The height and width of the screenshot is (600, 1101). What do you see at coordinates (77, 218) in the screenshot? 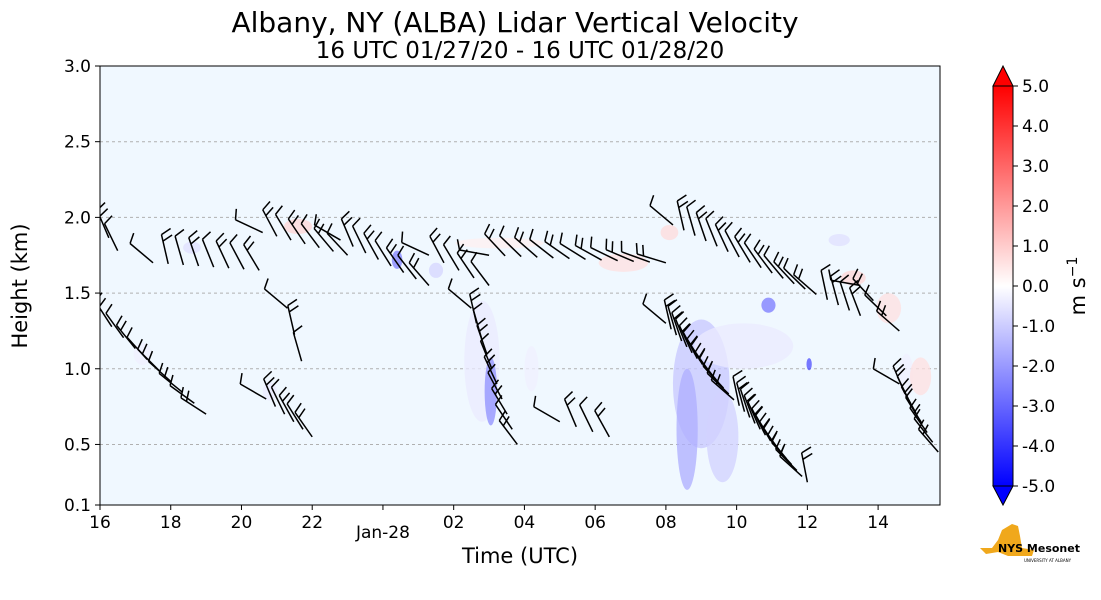
I see `y-tick-label: 2.0` at bounding box center [77, 218].